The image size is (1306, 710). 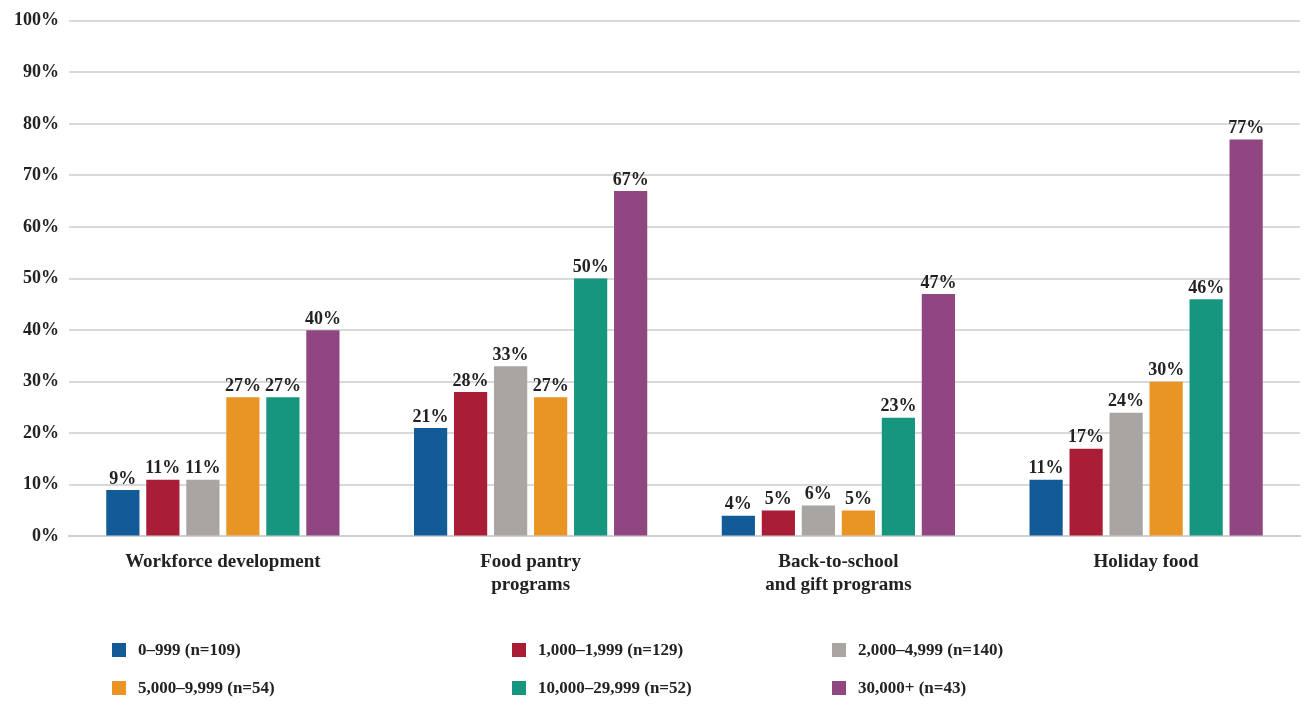 I want to click on data-label: 47%, so click(x=938, y=281).